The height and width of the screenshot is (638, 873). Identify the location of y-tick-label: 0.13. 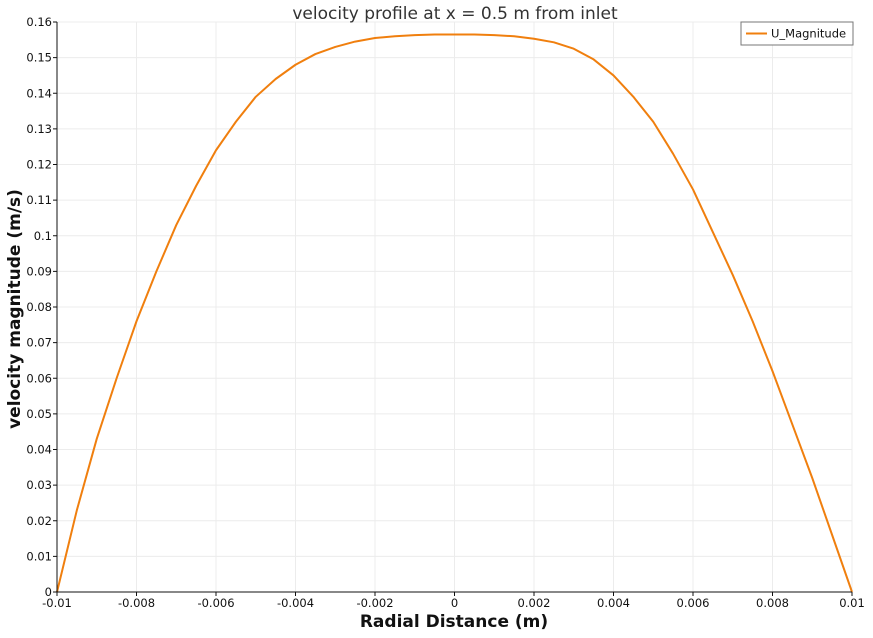
(39, 129).